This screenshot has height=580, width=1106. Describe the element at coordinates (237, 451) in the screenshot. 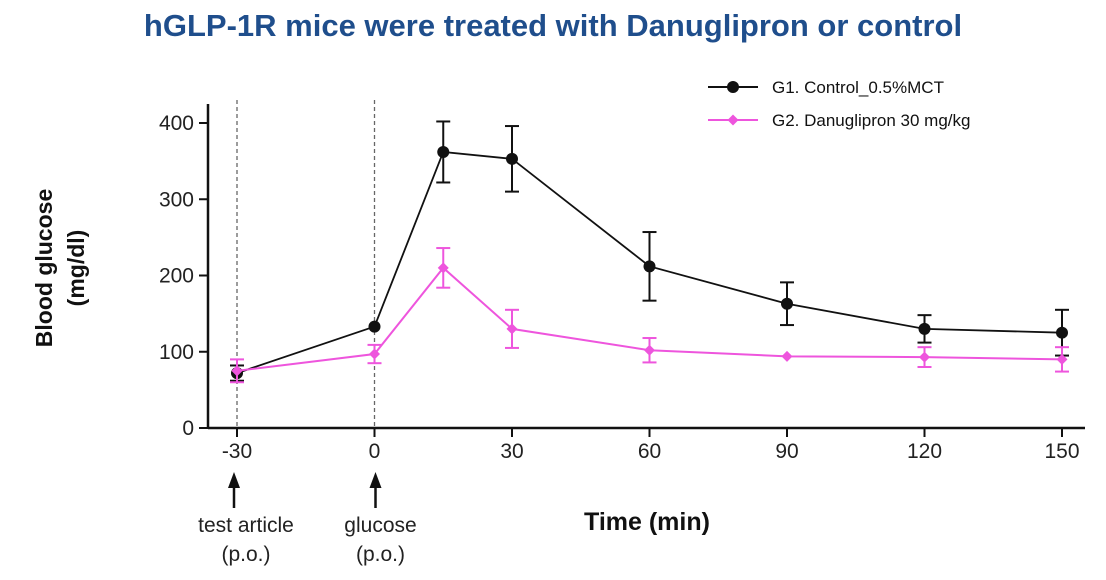

I see `x-tick-label: -30` at that location.